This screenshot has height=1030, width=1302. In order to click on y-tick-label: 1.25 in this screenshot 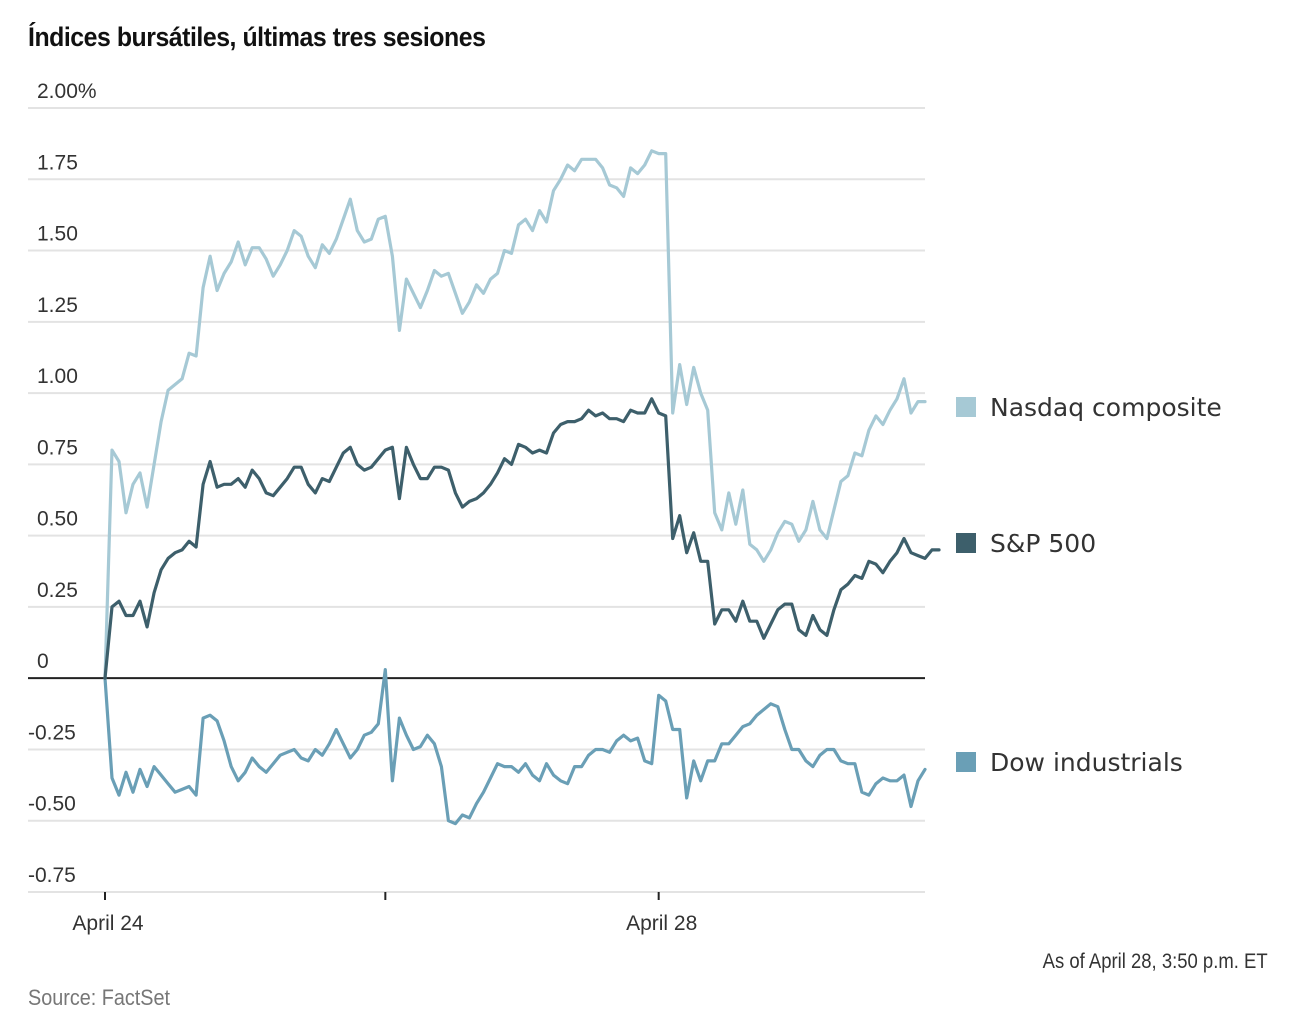, I will do `click(57, 305)`.